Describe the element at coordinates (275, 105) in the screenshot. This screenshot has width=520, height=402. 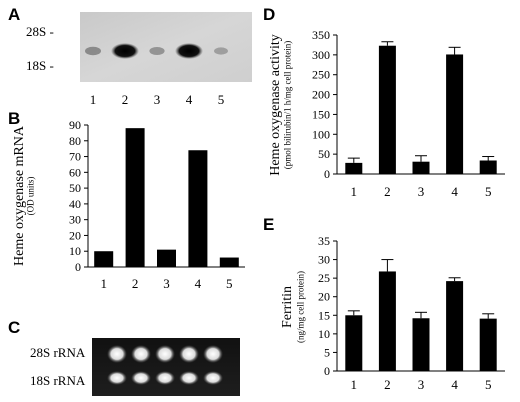
I see `y-axis-label: Heme oxygenase activity` at that location.